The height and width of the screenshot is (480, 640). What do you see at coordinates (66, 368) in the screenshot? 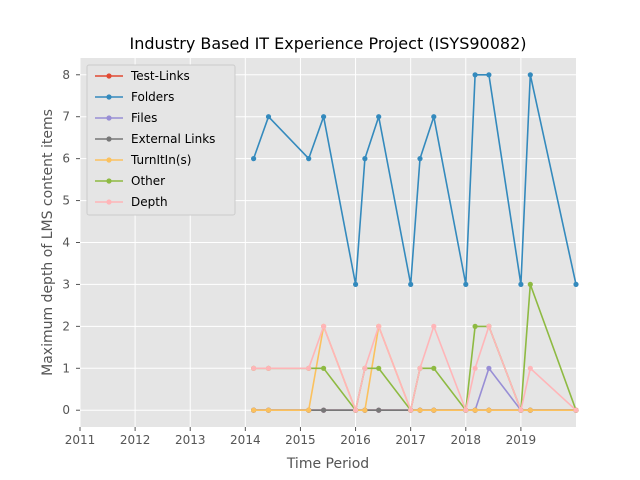
I see `y-tick-label: 1` at bounding box center [66, 368].